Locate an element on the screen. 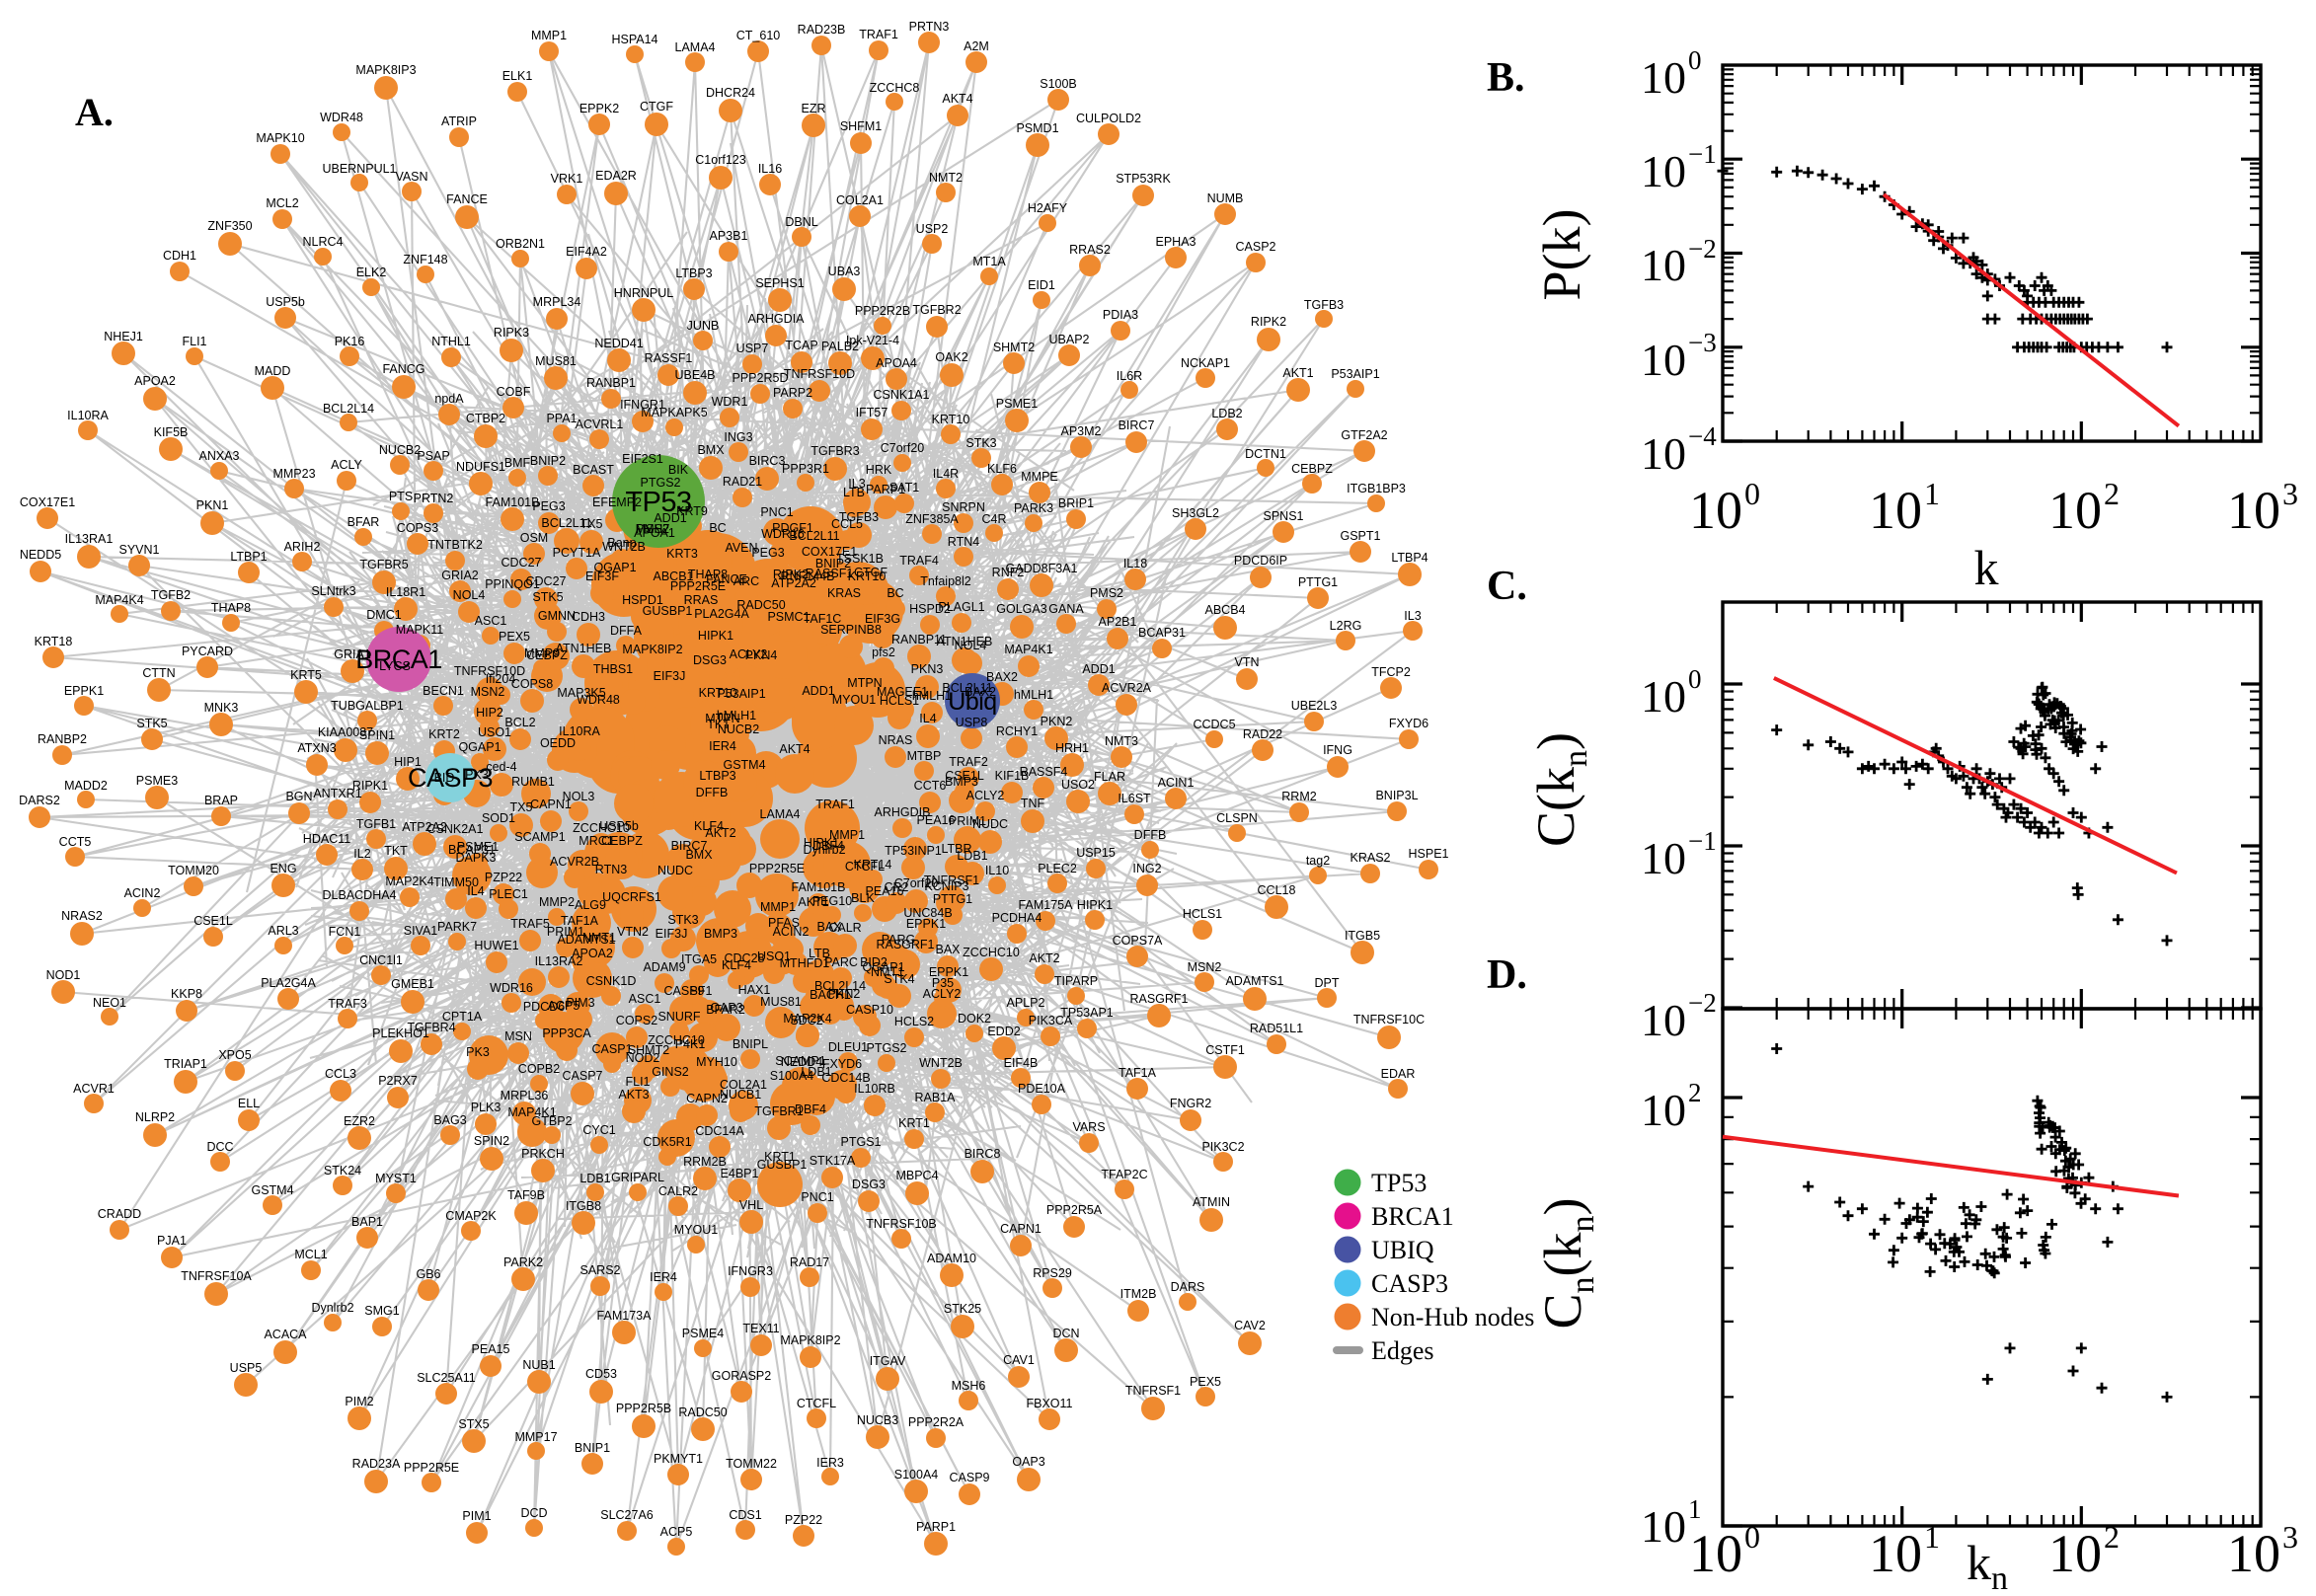 The width and height of the screenshot is (2316, 1596). svg-text: PSME1 is located at coordinates (1017, 404).